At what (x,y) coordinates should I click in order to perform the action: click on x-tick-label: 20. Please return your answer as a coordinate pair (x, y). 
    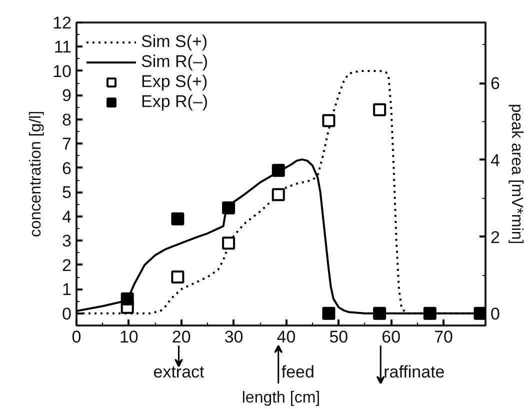
    Looking at the image, I should click on (181, 337).